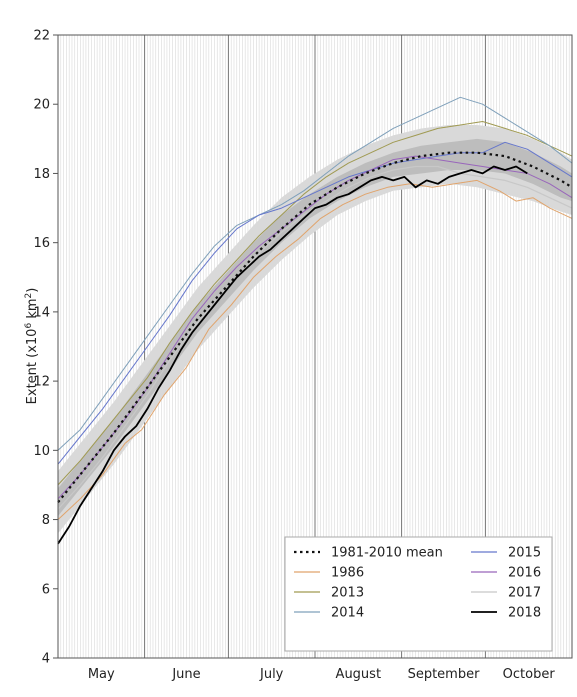 The image size is (577, 697). What do you see at coordinates (444, 674) in the screenshot?
I see `month-label: September` at bounding box center [444, 674].